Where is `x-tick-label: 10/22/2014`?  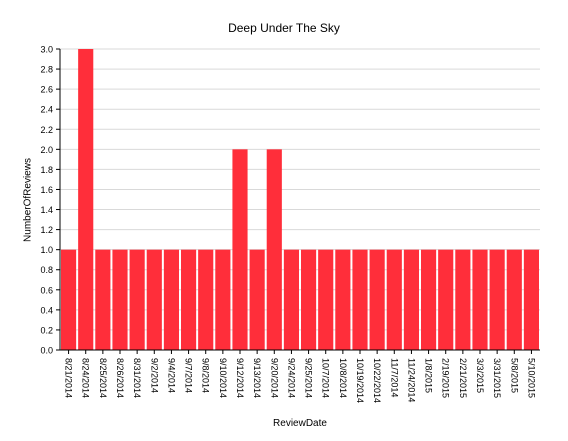 x-tick-label: 10/22/2014 is located at coordinates (377, 380).